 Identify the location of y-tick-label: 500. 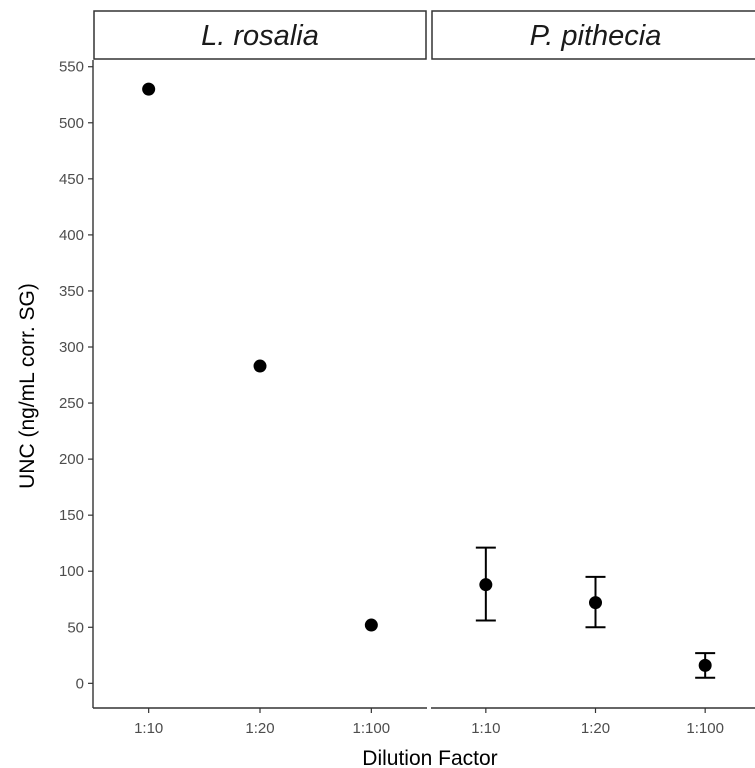
(71, 123).